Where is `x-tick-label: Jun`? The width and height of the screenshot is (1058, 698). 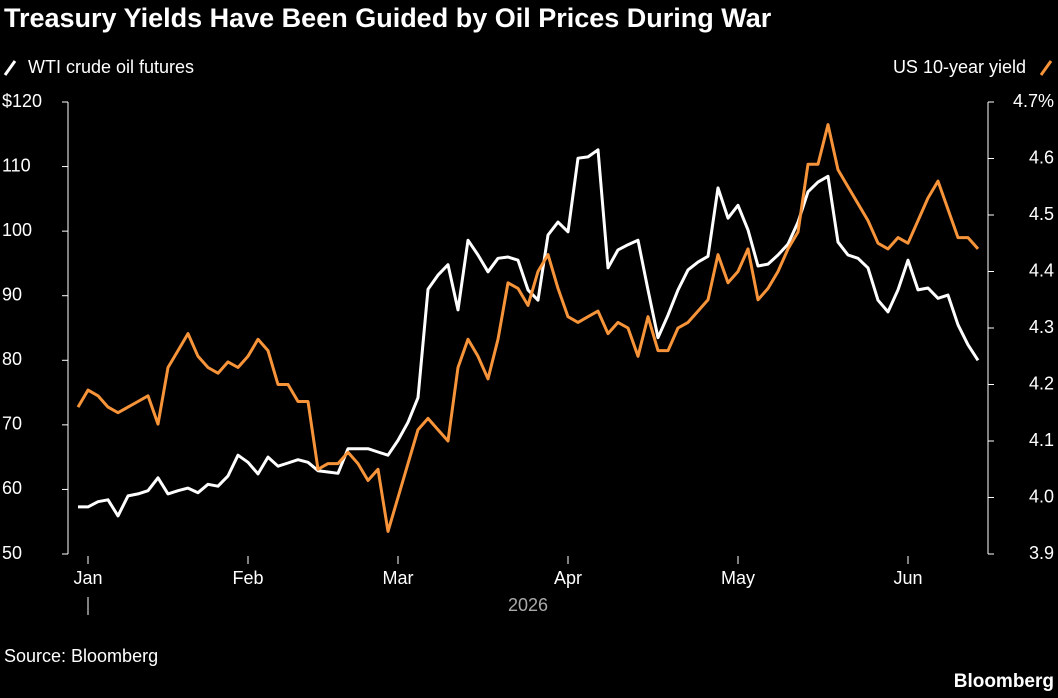 x-tick-label: Jun is located at coordinates (907, 578).